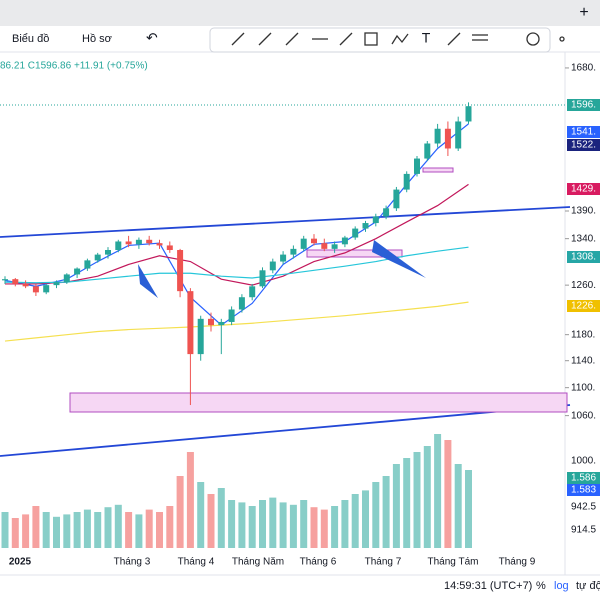 The image size is (600, 605). I want to click on auto-toggle: tự độ, so click(588, 586).